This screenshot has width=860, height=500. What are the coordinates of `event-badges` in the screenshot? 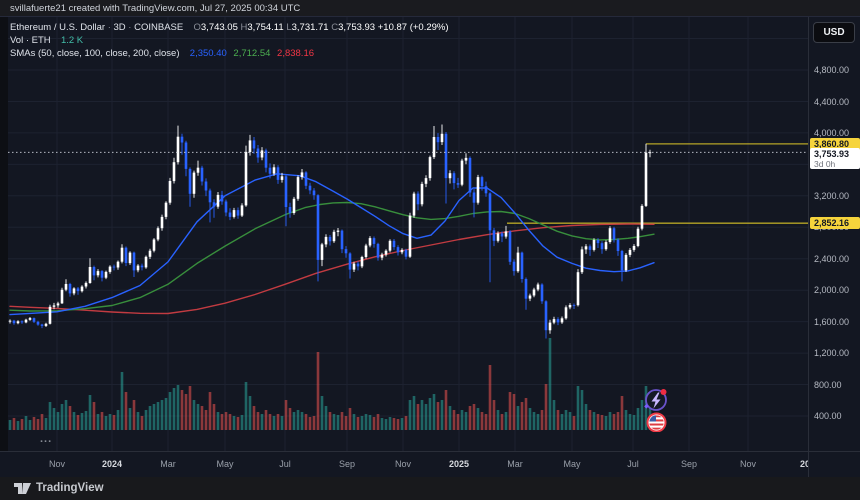 It's located at (655, 410).